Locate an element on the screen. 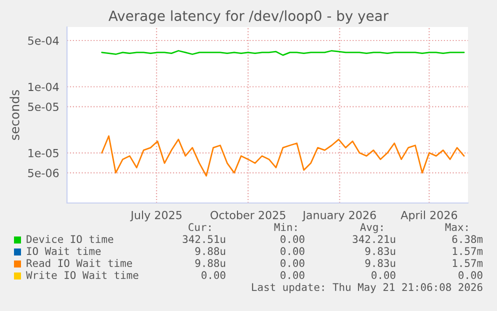 This screenshot has height=311, width=497. y-tick-label: 5e-06 is located at coordinates (43, 173).